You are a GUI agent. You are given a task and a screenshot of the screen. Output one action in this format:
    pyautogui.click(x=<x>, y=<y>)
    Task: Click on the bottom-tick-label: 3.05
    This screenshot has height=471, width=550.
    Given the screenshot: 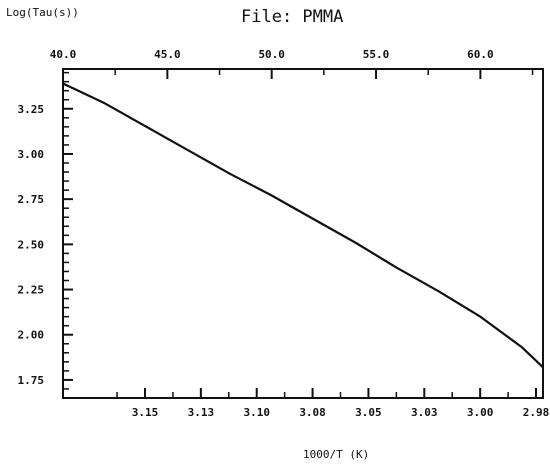 What is the action you would take?
    pyautogui.click(x=368, y=412)
    